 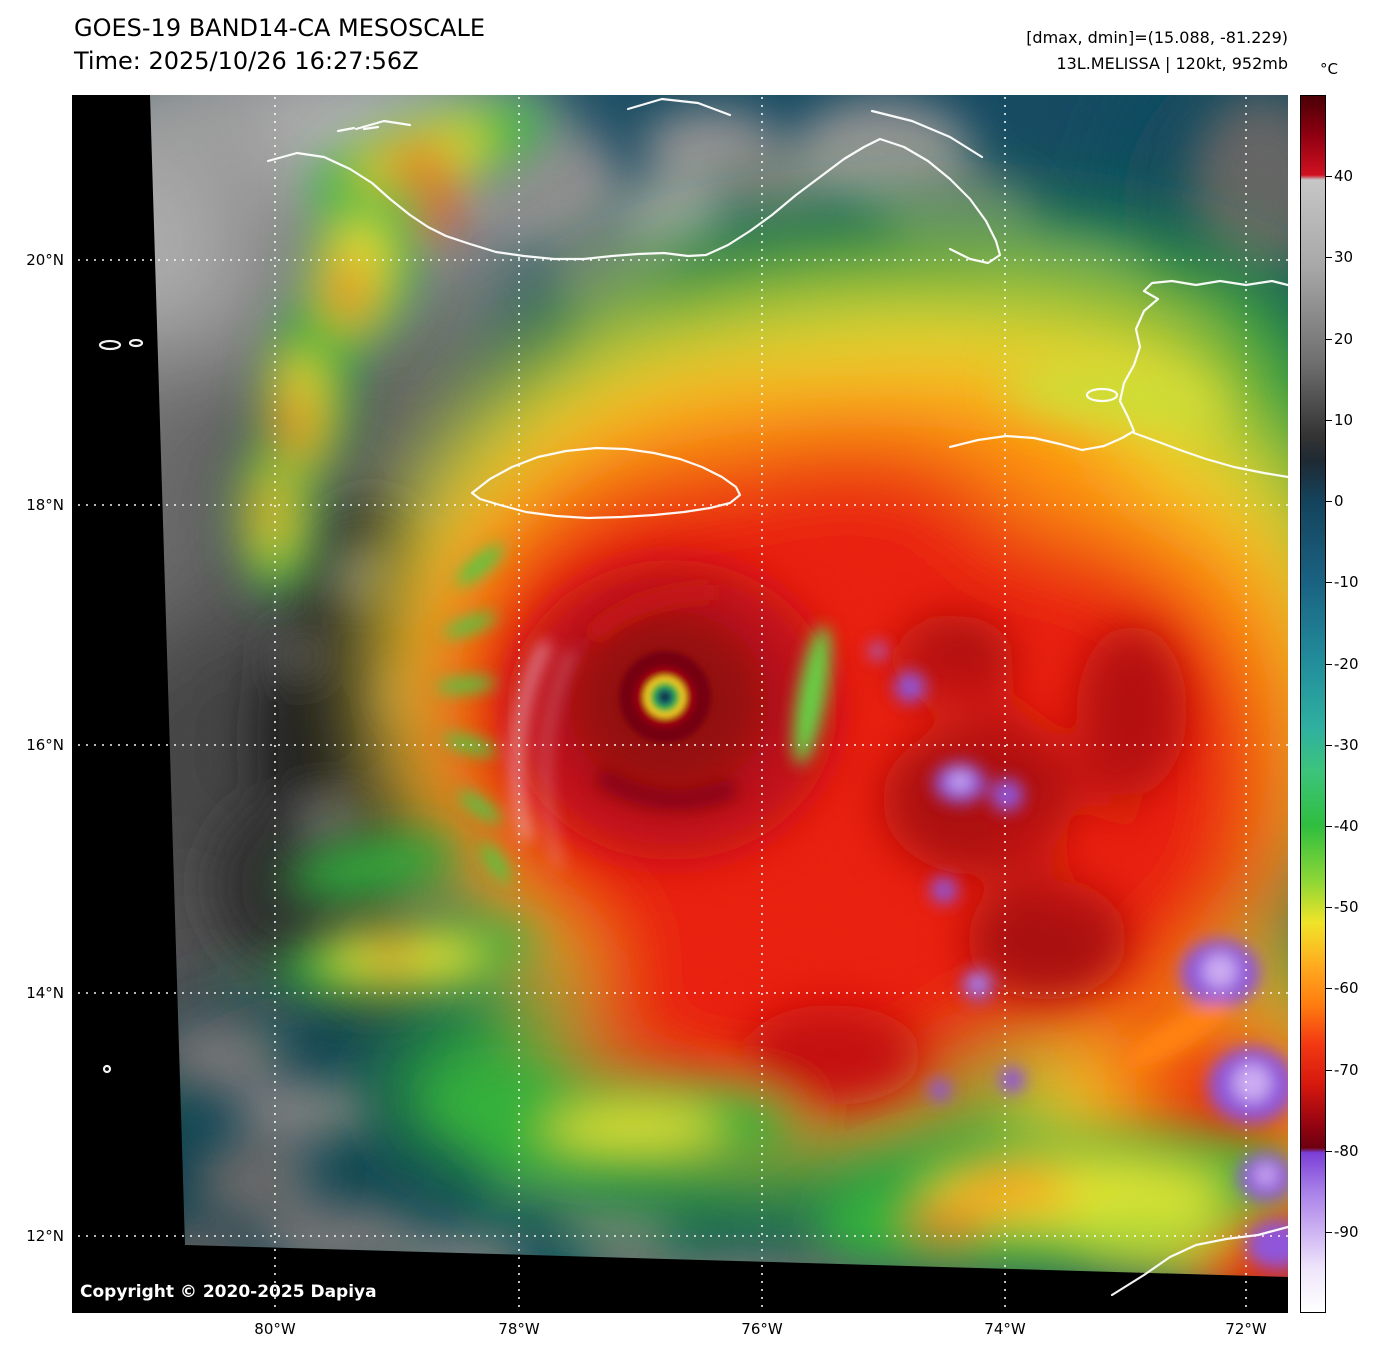 I want to click on hispaniola-south-coast, so click(x=1211, y=455).